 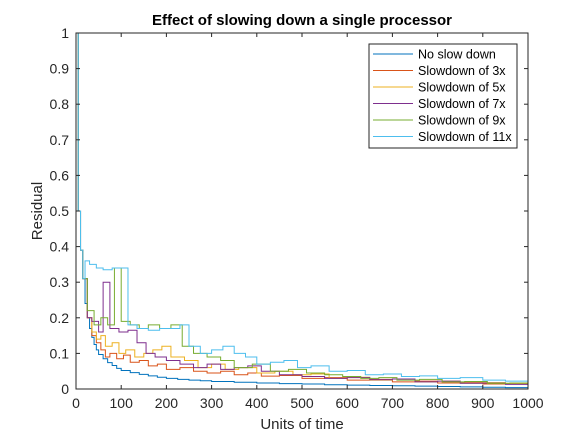 I want to click on x-tick-label: 800, so click(x=438, y=403).